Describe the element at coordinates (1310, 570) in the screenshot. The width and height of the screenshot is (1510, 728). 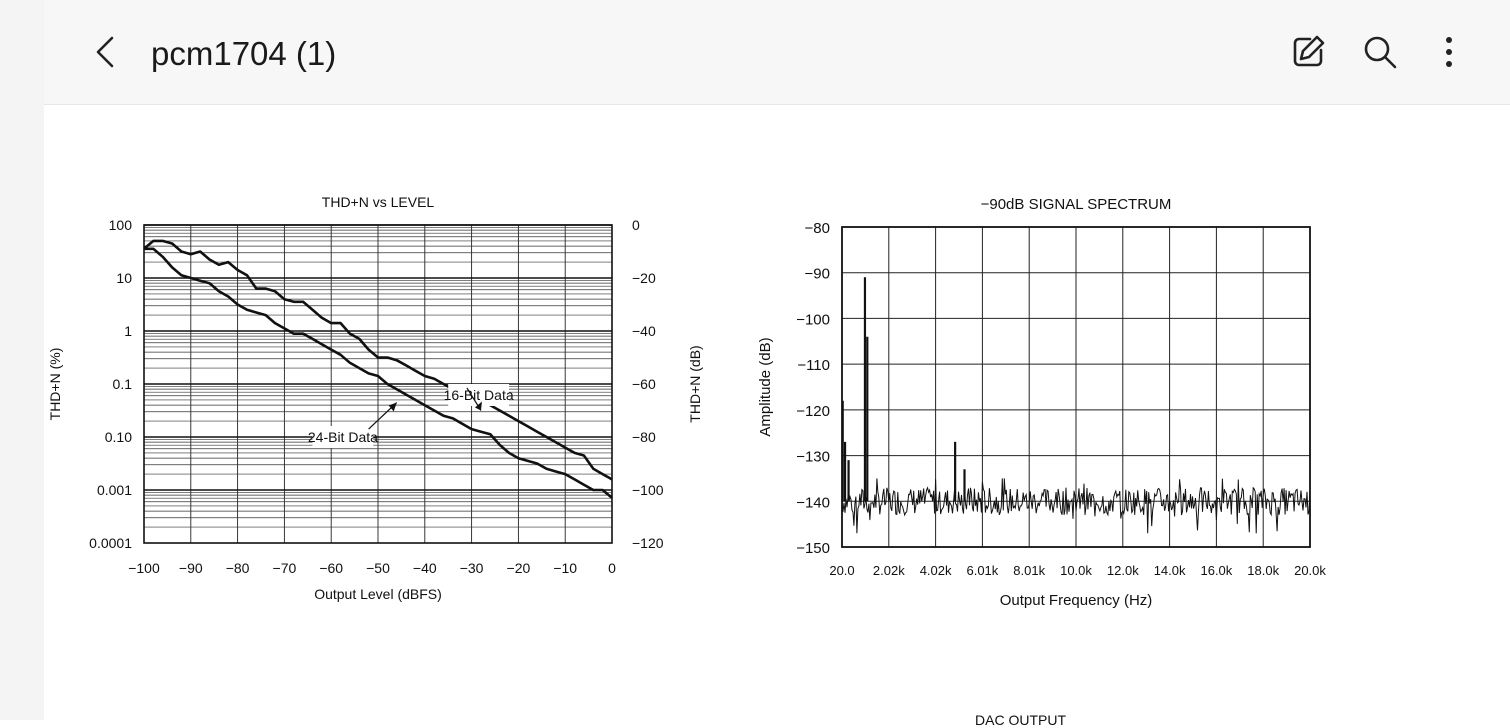
I see `x-tick-label: 20.0k` at that location.